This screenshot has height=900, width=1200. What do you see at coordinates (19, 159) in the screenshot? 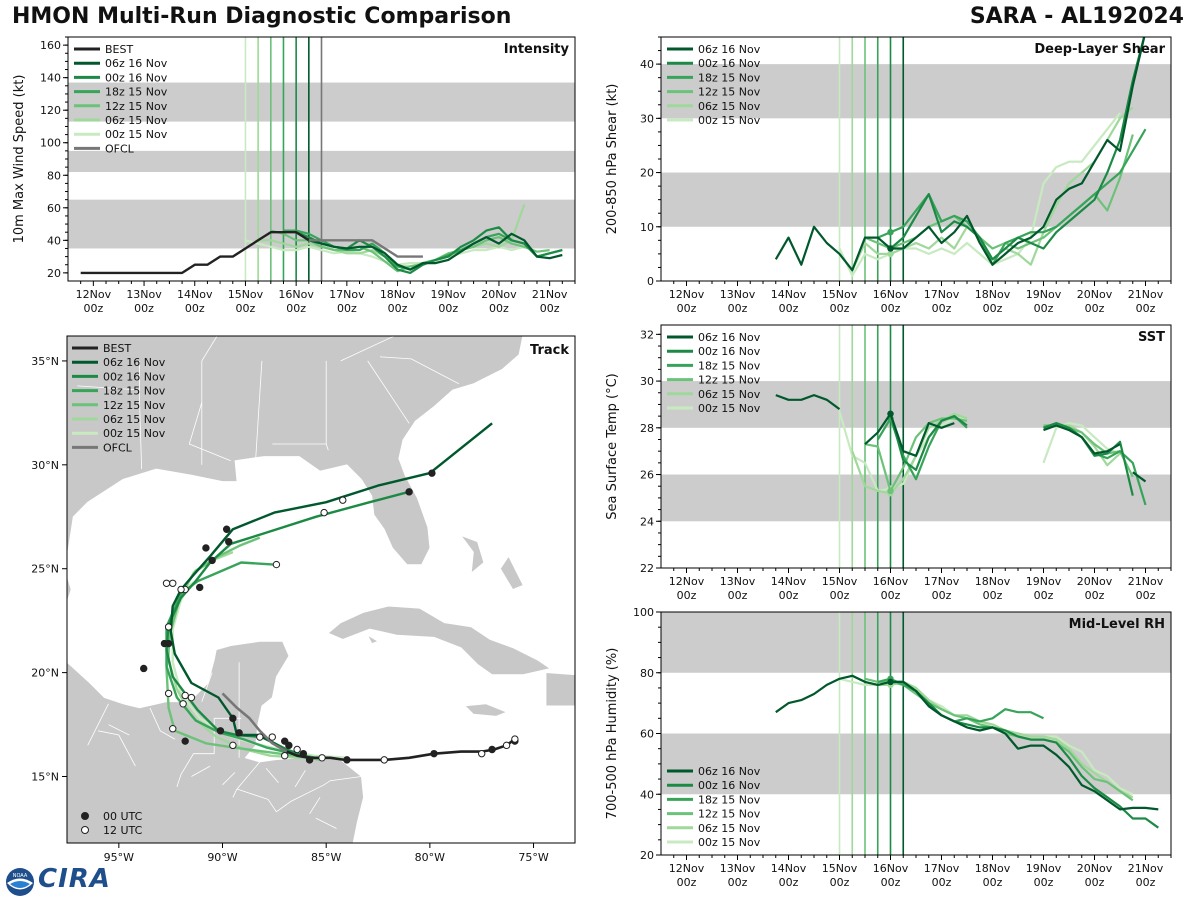
I see `y-axis-label: 10m Max Wind Speed (kt)` at bounding box center [19, 159].